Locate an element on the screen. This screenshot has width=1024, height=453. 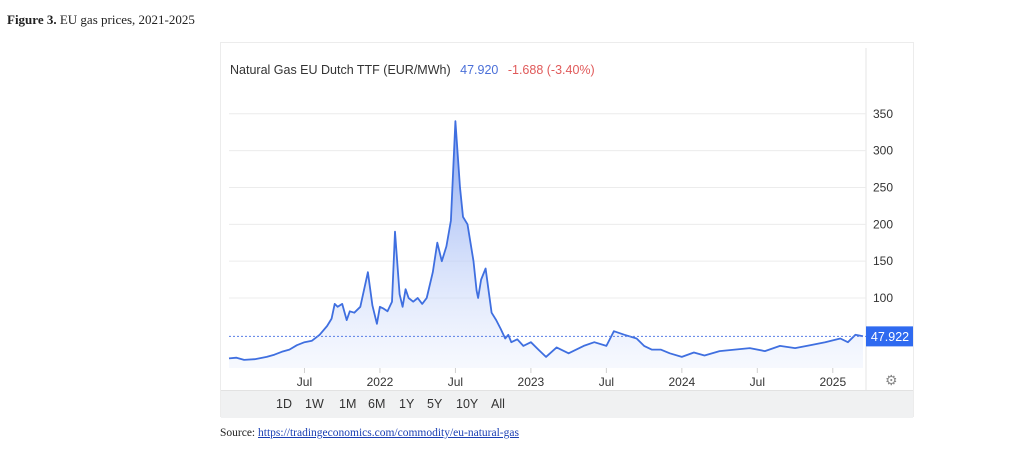
last-value-badge is located at coordinates (889, 336).